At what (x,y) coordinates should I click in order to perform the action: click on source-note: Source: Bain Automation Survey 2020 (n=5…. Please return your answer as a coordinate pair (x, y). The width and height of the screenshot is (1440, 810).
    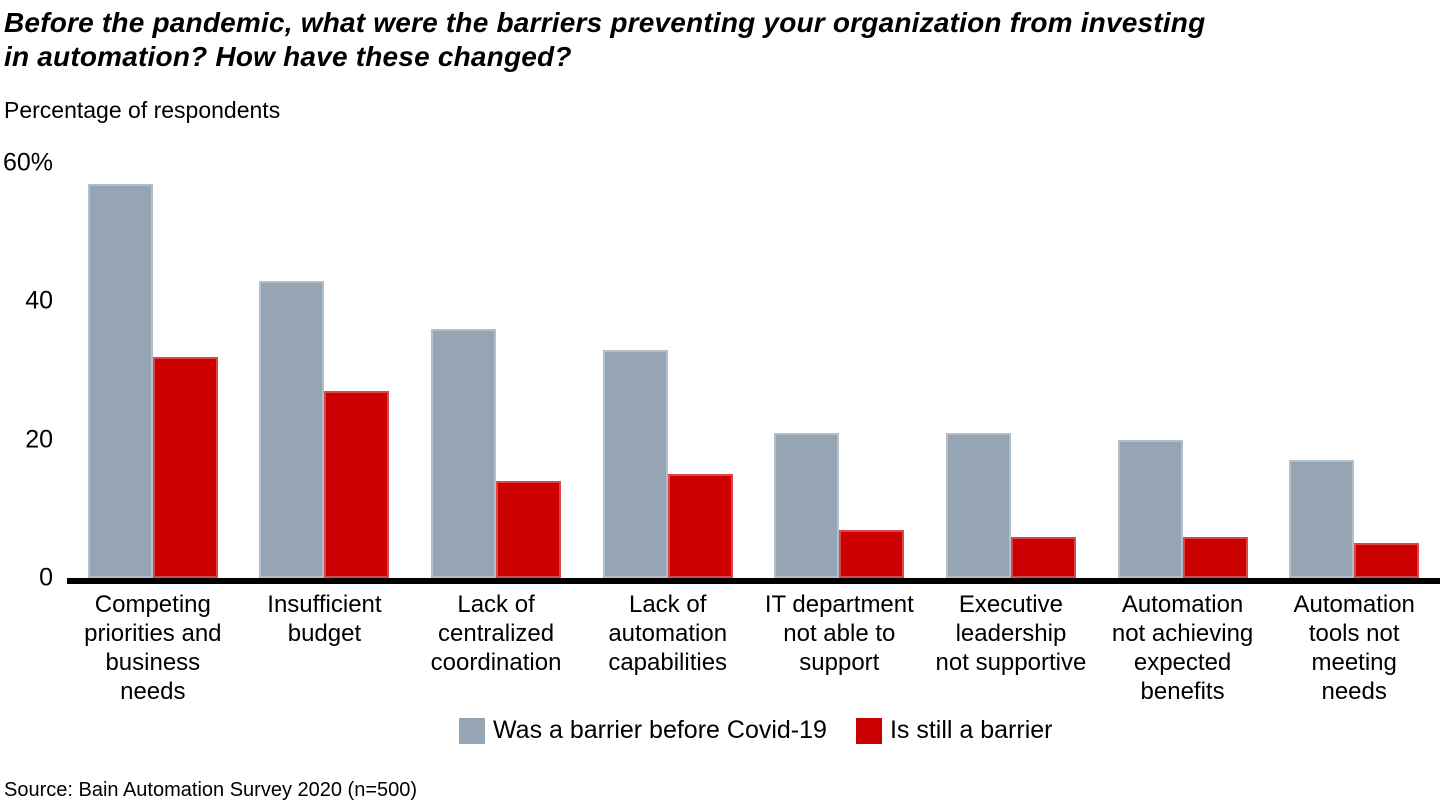
    Looking at the image, I should click on (211, 790).